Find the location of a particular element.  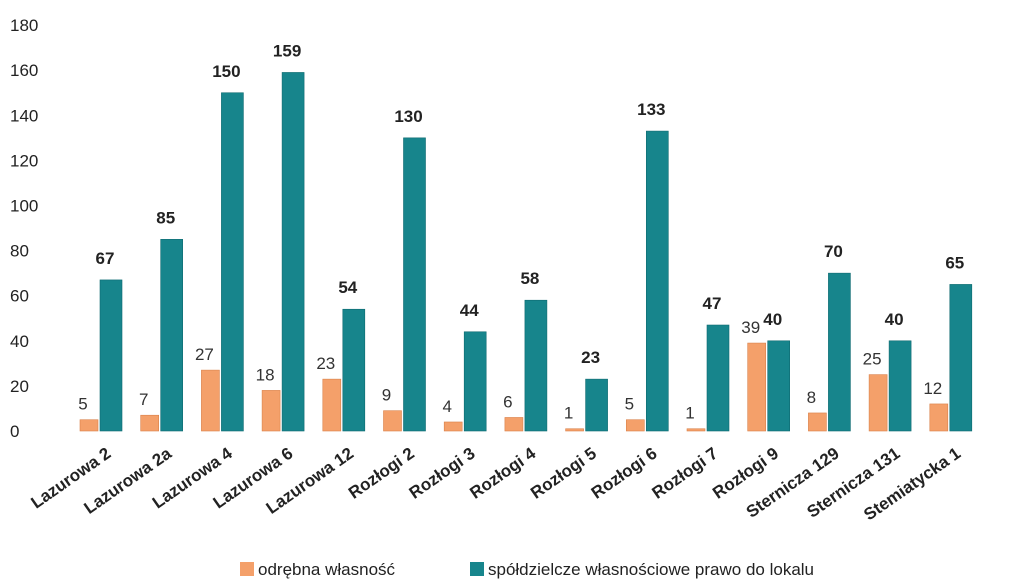

data-label-odrebna: 27 is located at coordinates (204, 354).